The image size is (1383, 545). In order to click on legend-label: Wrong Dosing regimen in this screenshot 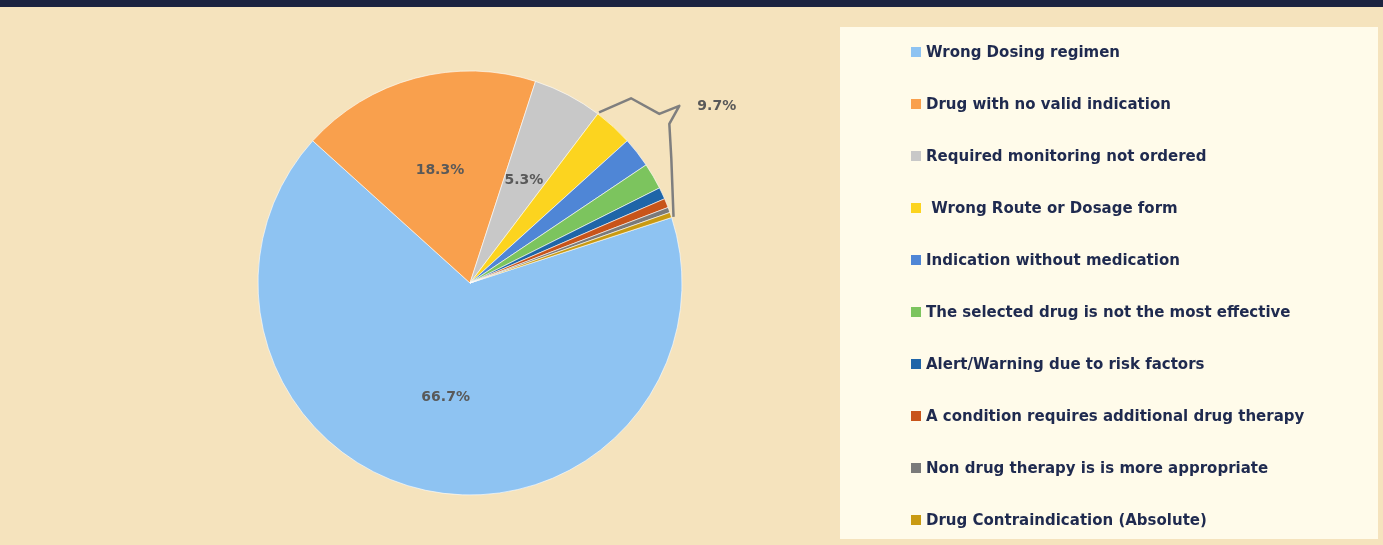, I will do `click(1023, 51)`.